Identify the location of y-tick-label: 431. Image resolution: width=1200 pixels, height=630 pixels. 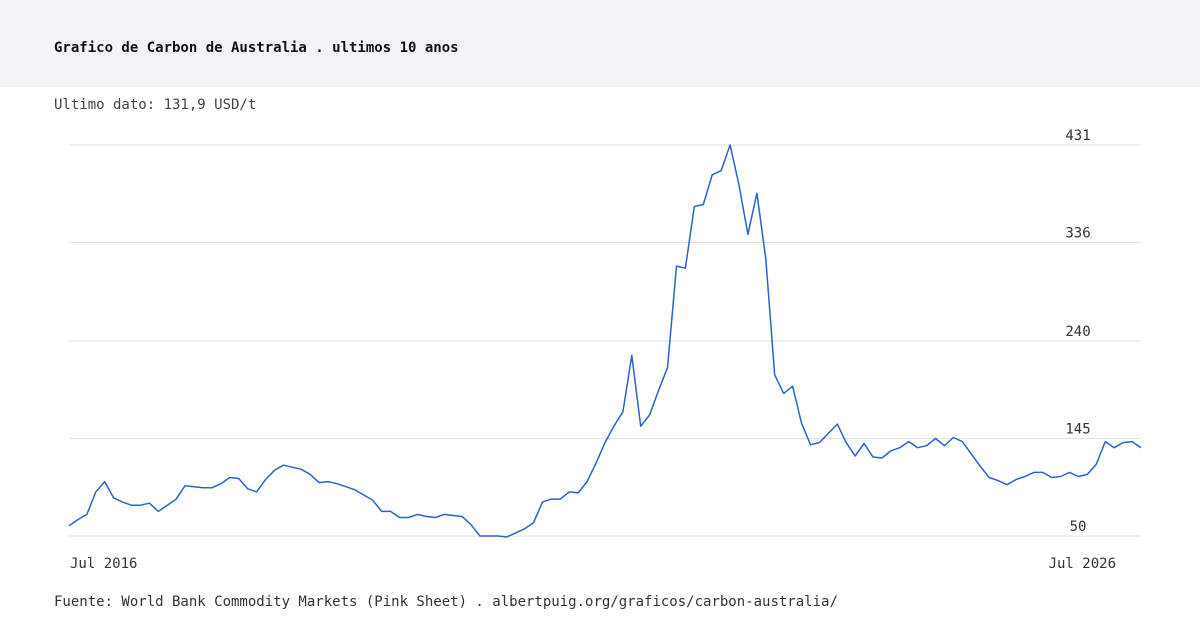
(1077, 136).